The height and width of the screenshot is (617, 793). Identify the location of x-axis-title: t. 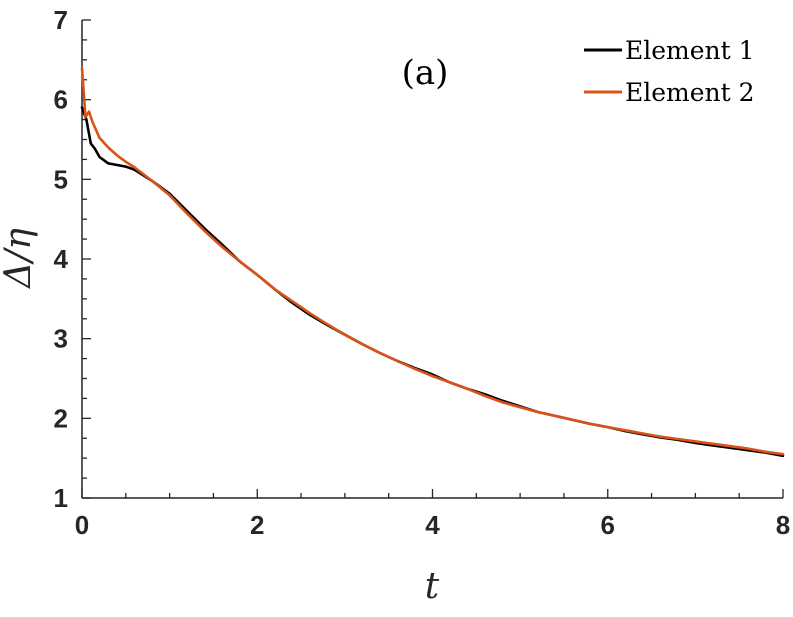
(432, 586).